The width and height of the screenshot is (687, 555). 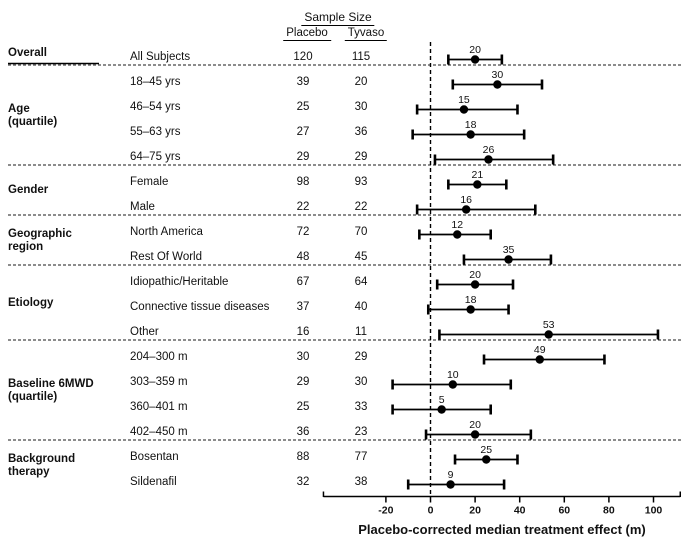 I want to click on estimate-label: 15, so click(x=464, y=100).